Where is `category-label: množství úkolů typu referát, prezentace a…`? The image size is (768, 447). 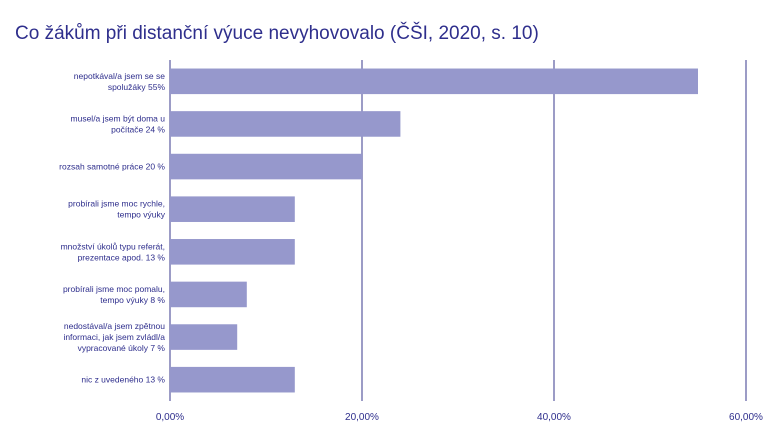 category-label: množství úkolů typu referát, prezentace a… is located at coordinates (113, 251).